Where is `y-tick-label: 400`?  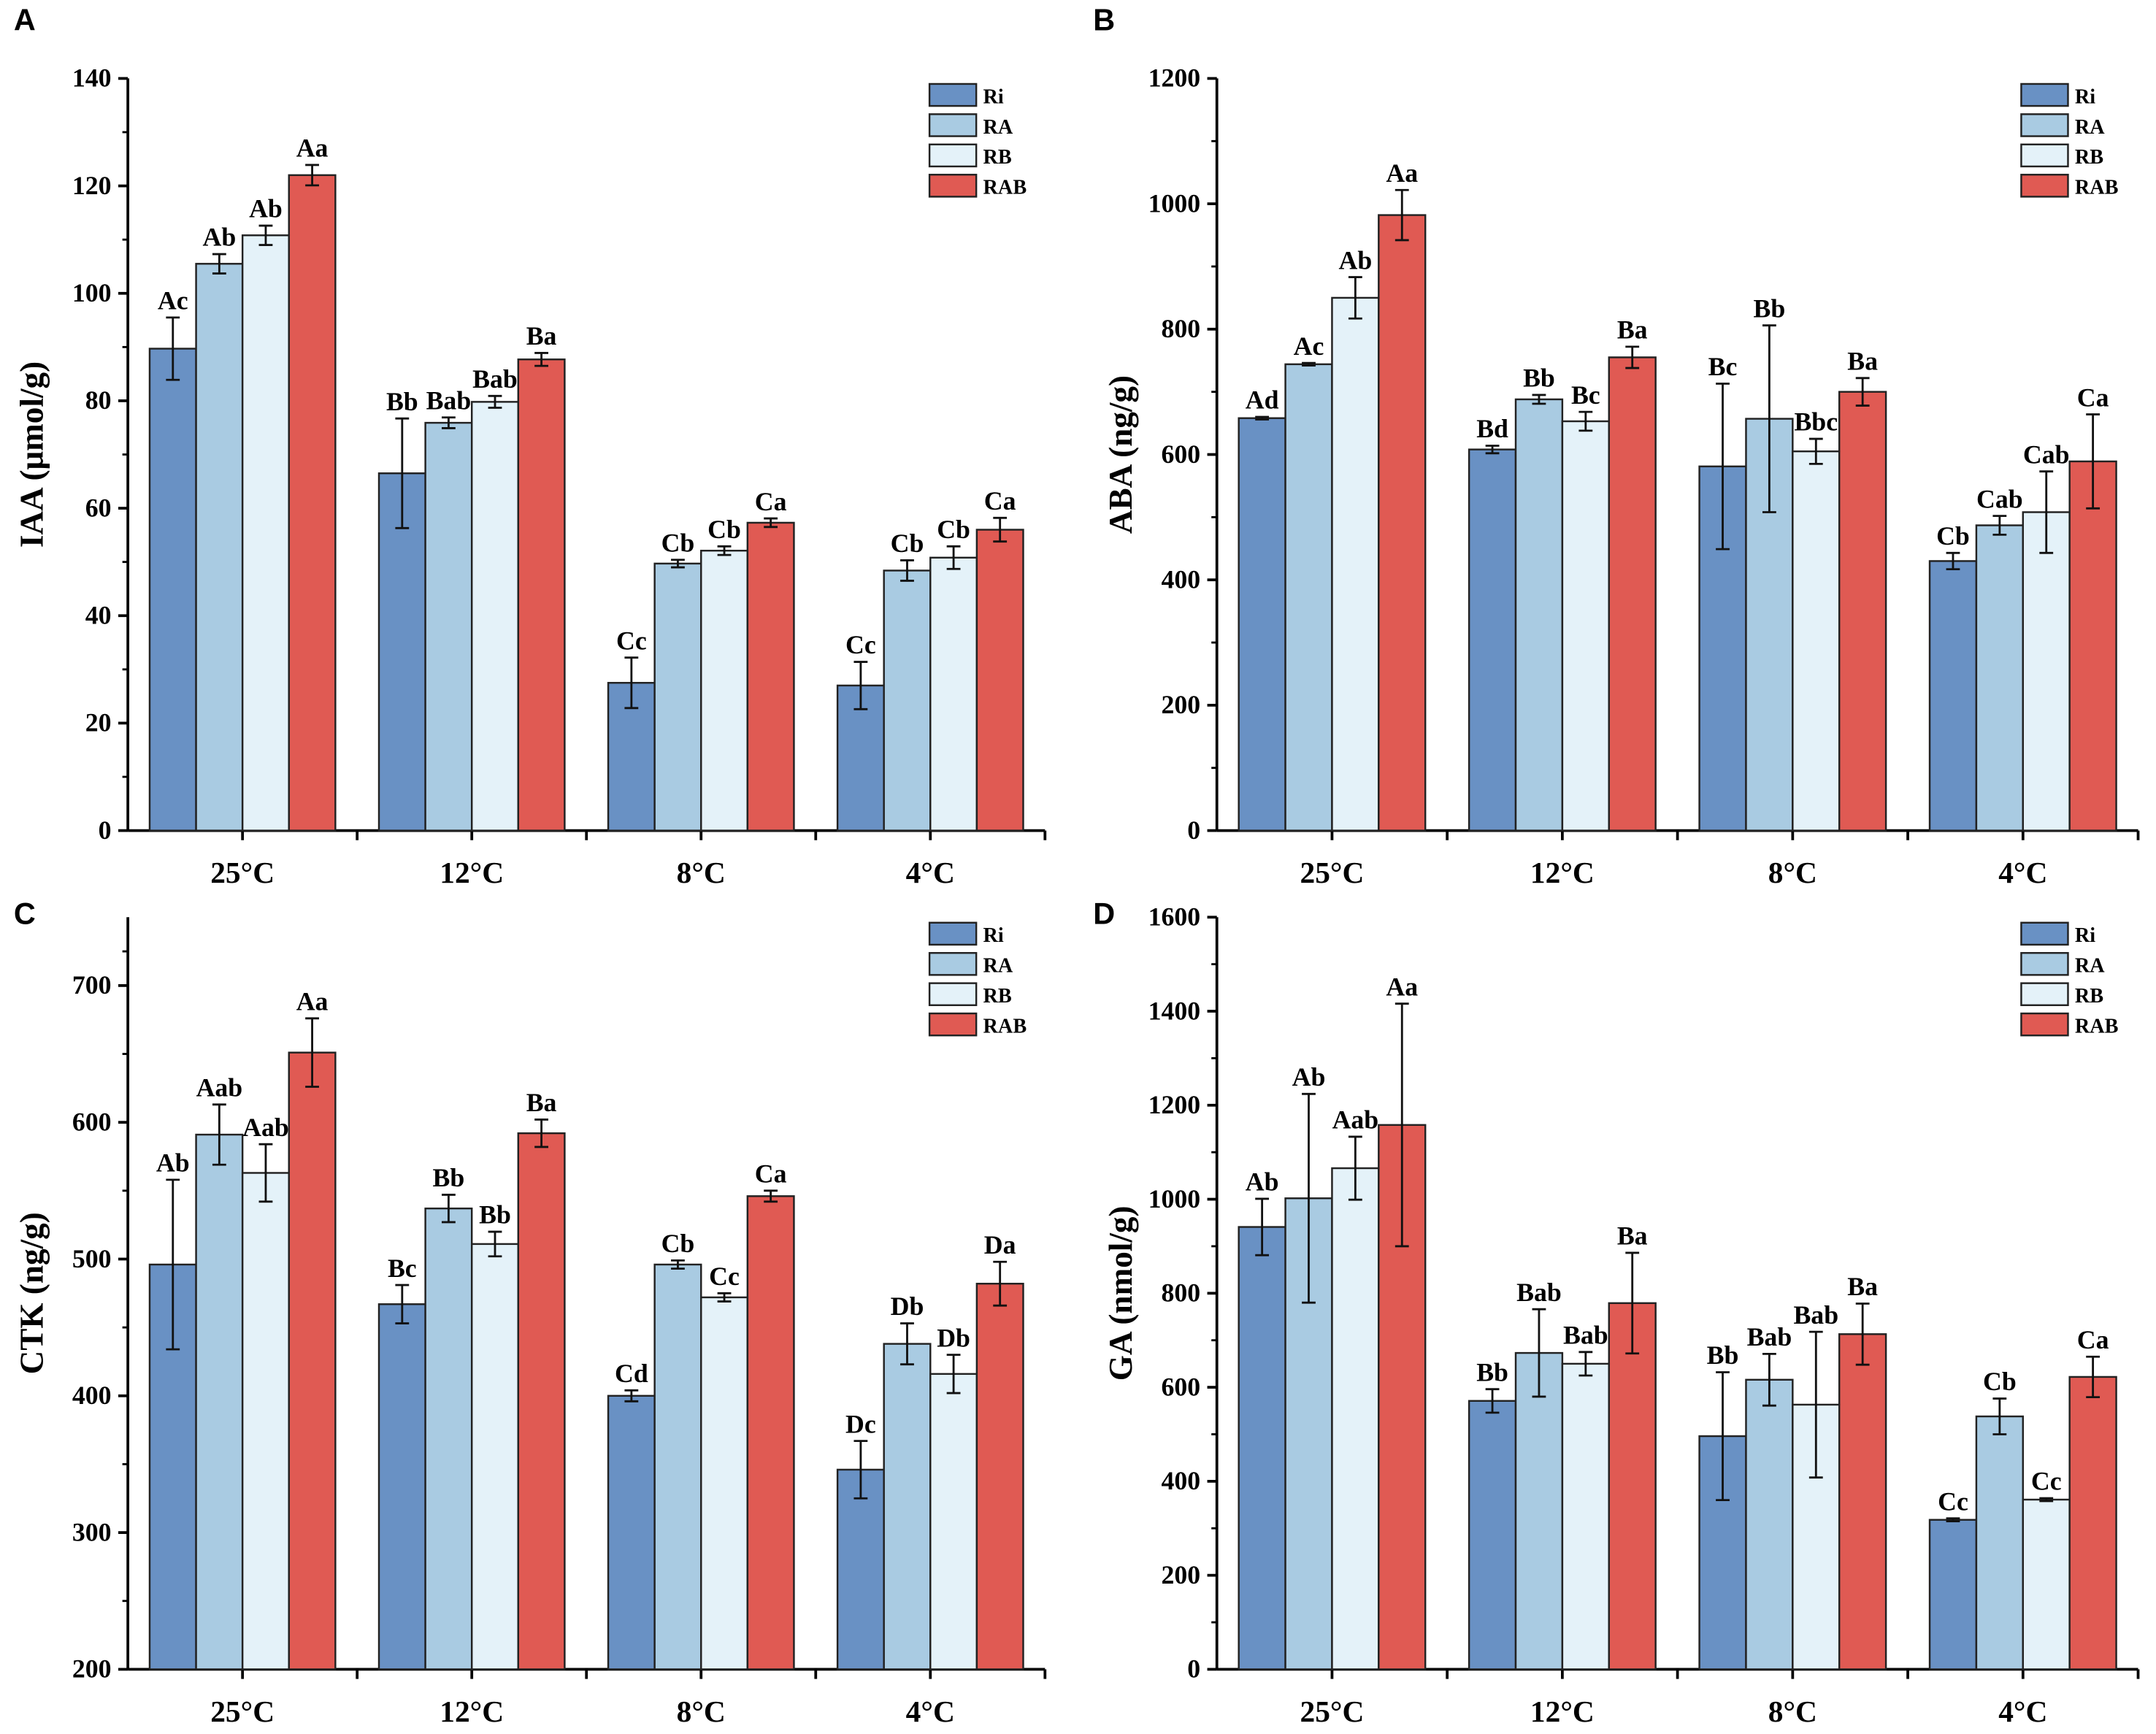 y-tick-label: 400 is located at coordinates (1180, 579).